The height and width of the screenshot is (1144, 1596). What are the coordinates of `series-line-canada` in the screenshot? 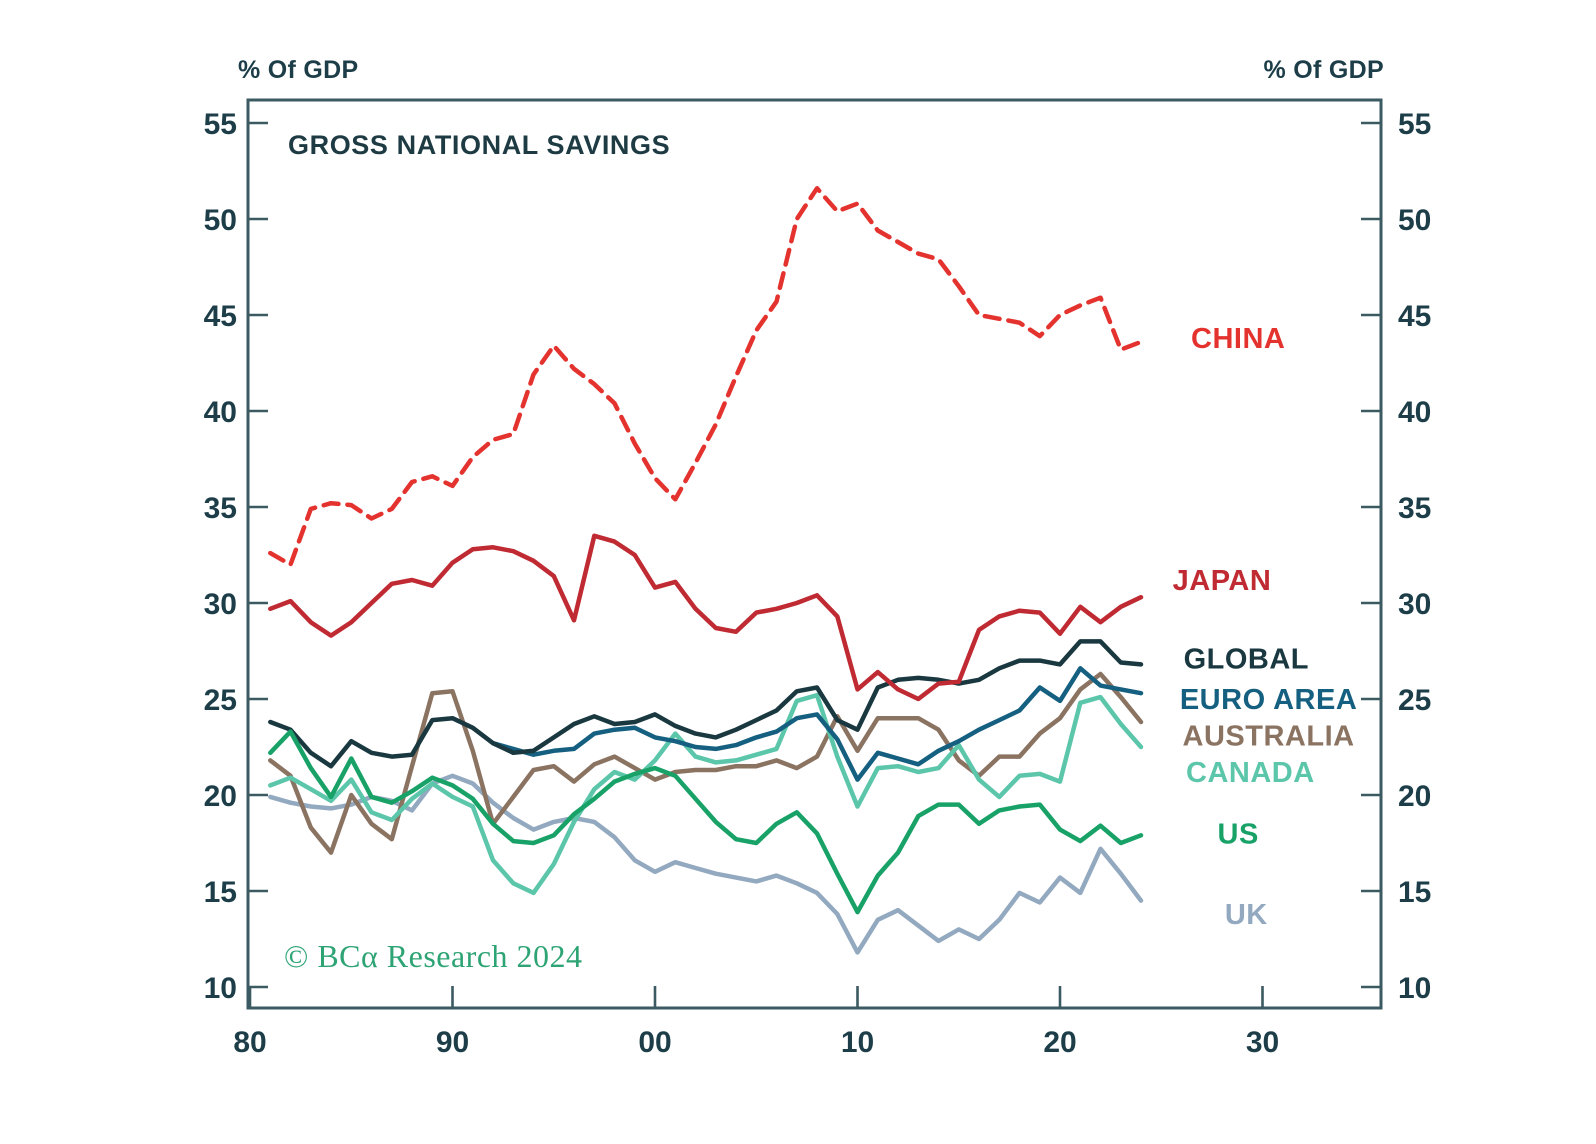 It's located at (706, 794).